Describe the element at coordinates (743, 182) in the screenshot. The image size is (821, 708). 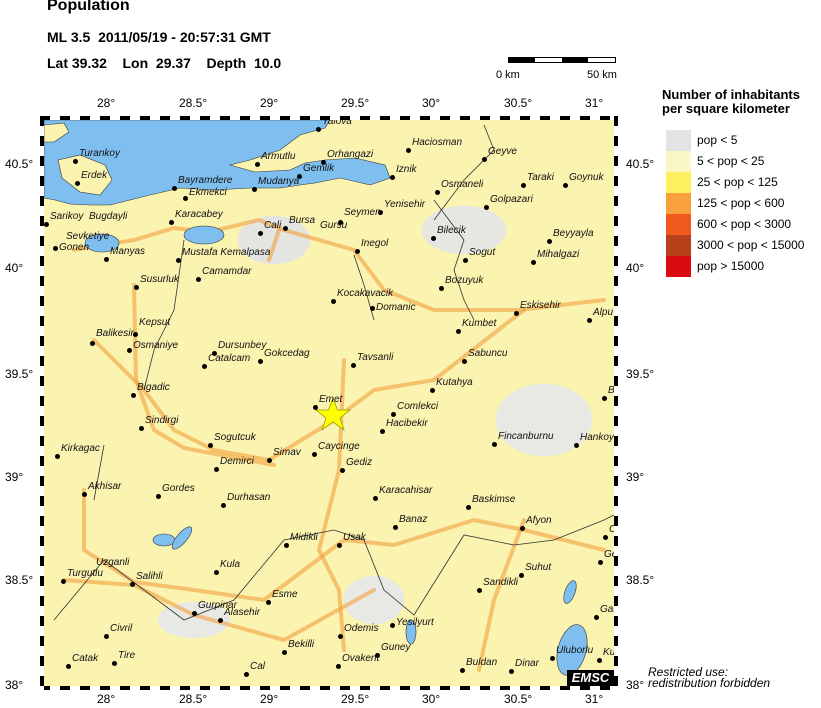
I see `legend-item: 25 < pop < 125` at that location.